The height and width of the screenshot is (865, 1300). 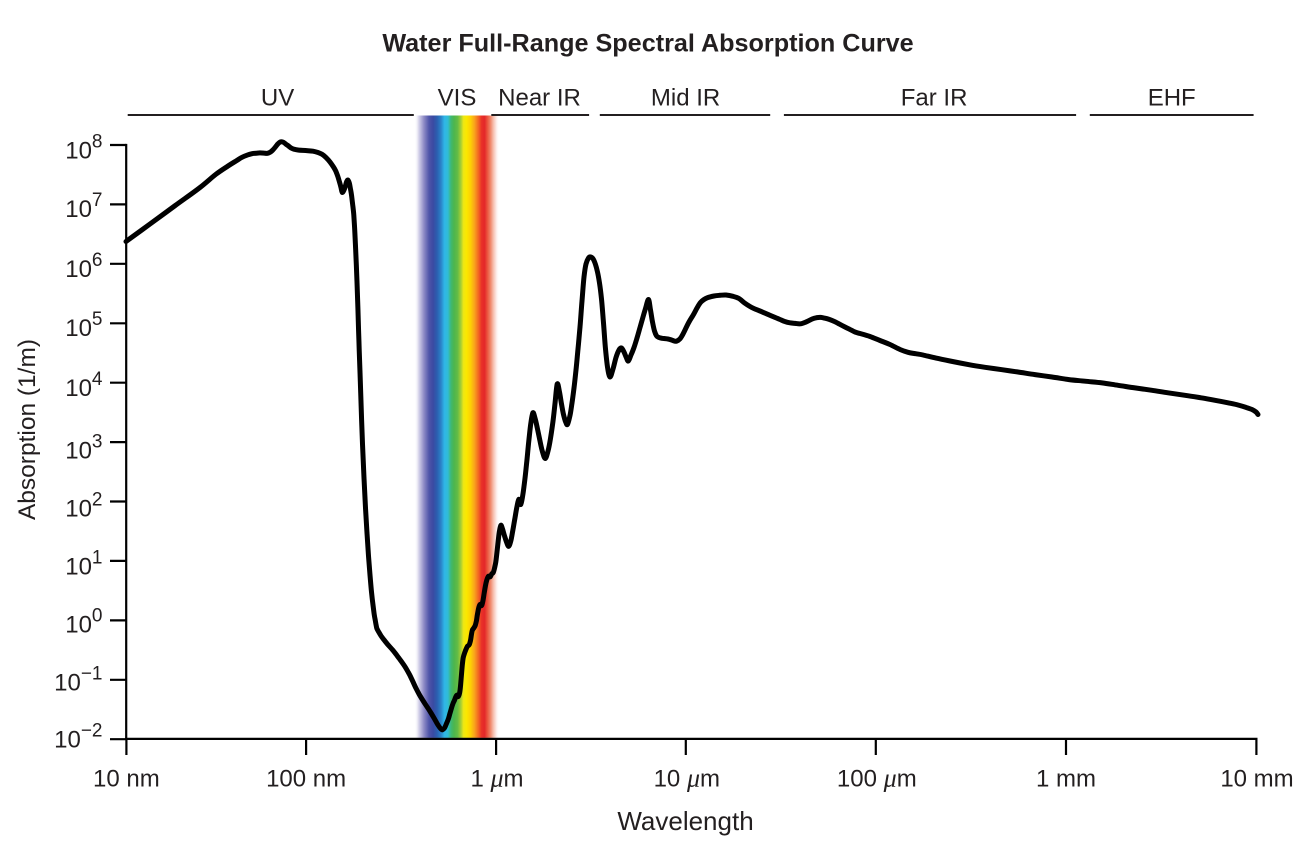 I want to click on svg-text: VIS, so click(x=457, y=98).